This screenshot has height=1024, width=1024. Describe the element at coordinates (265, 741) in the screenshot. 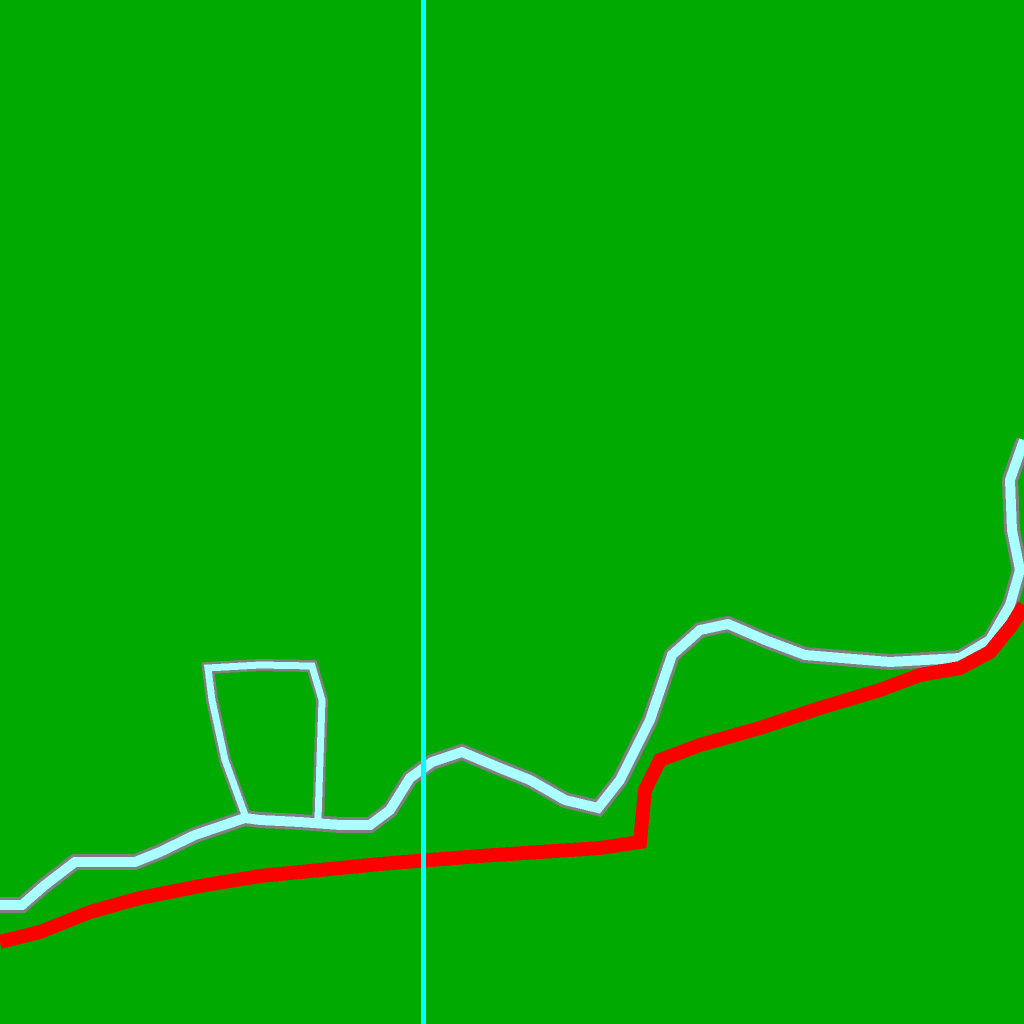

I see `river-water-loop` at that location.